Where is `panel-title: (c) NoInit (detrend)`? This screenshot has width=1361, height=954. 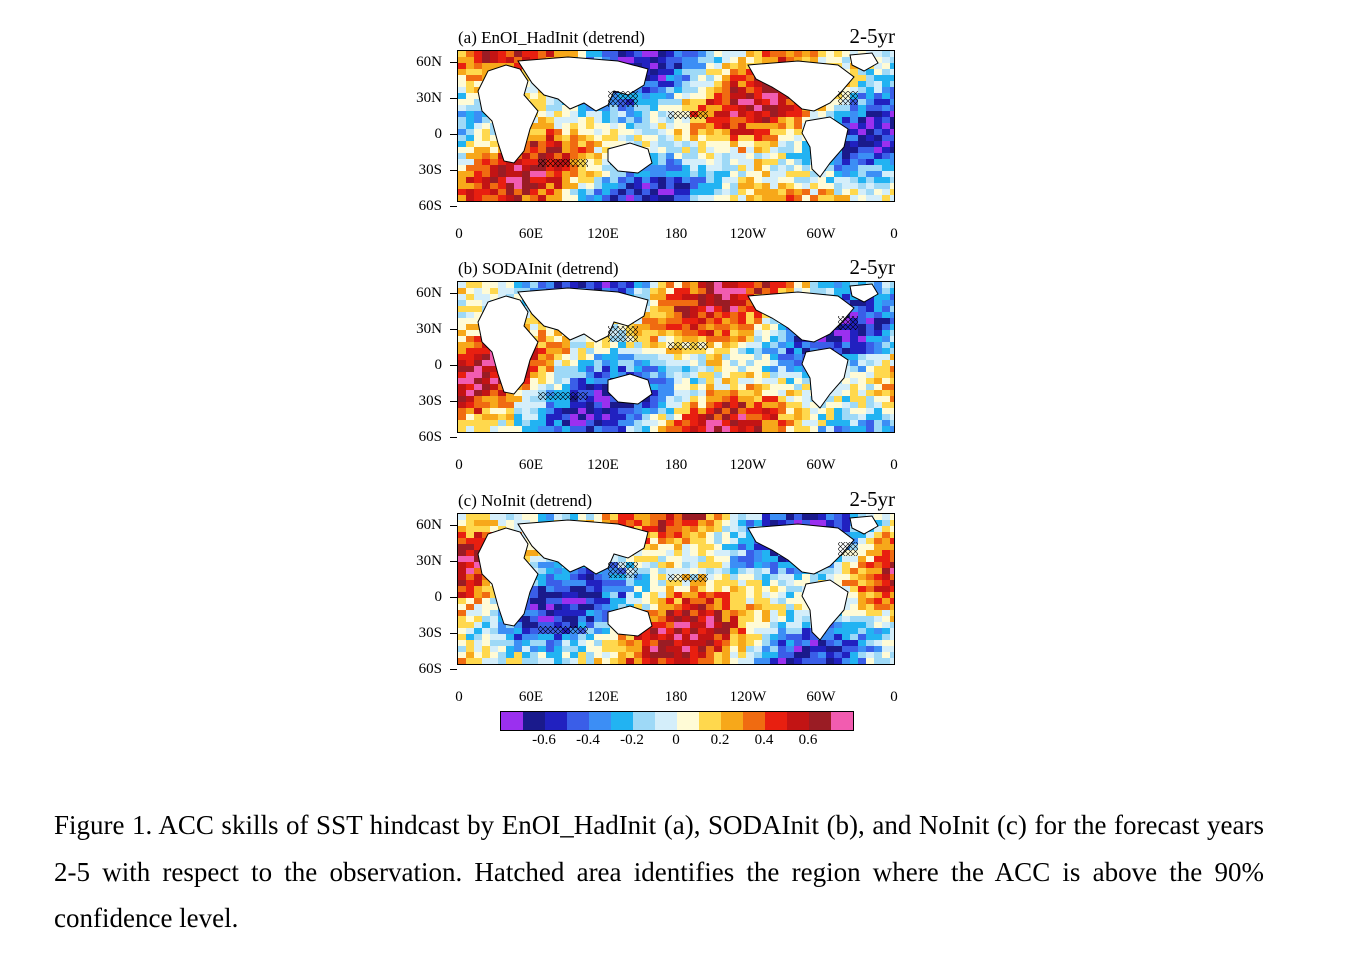 panel-title: (c) NoInit (detrend) is located at coordinates (525, 500).